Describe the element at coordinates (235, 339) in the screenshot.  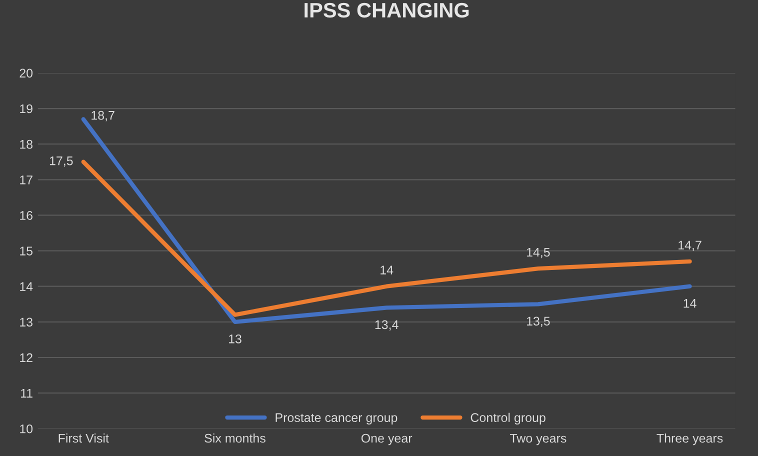
I see `data-label: 13` at that location.